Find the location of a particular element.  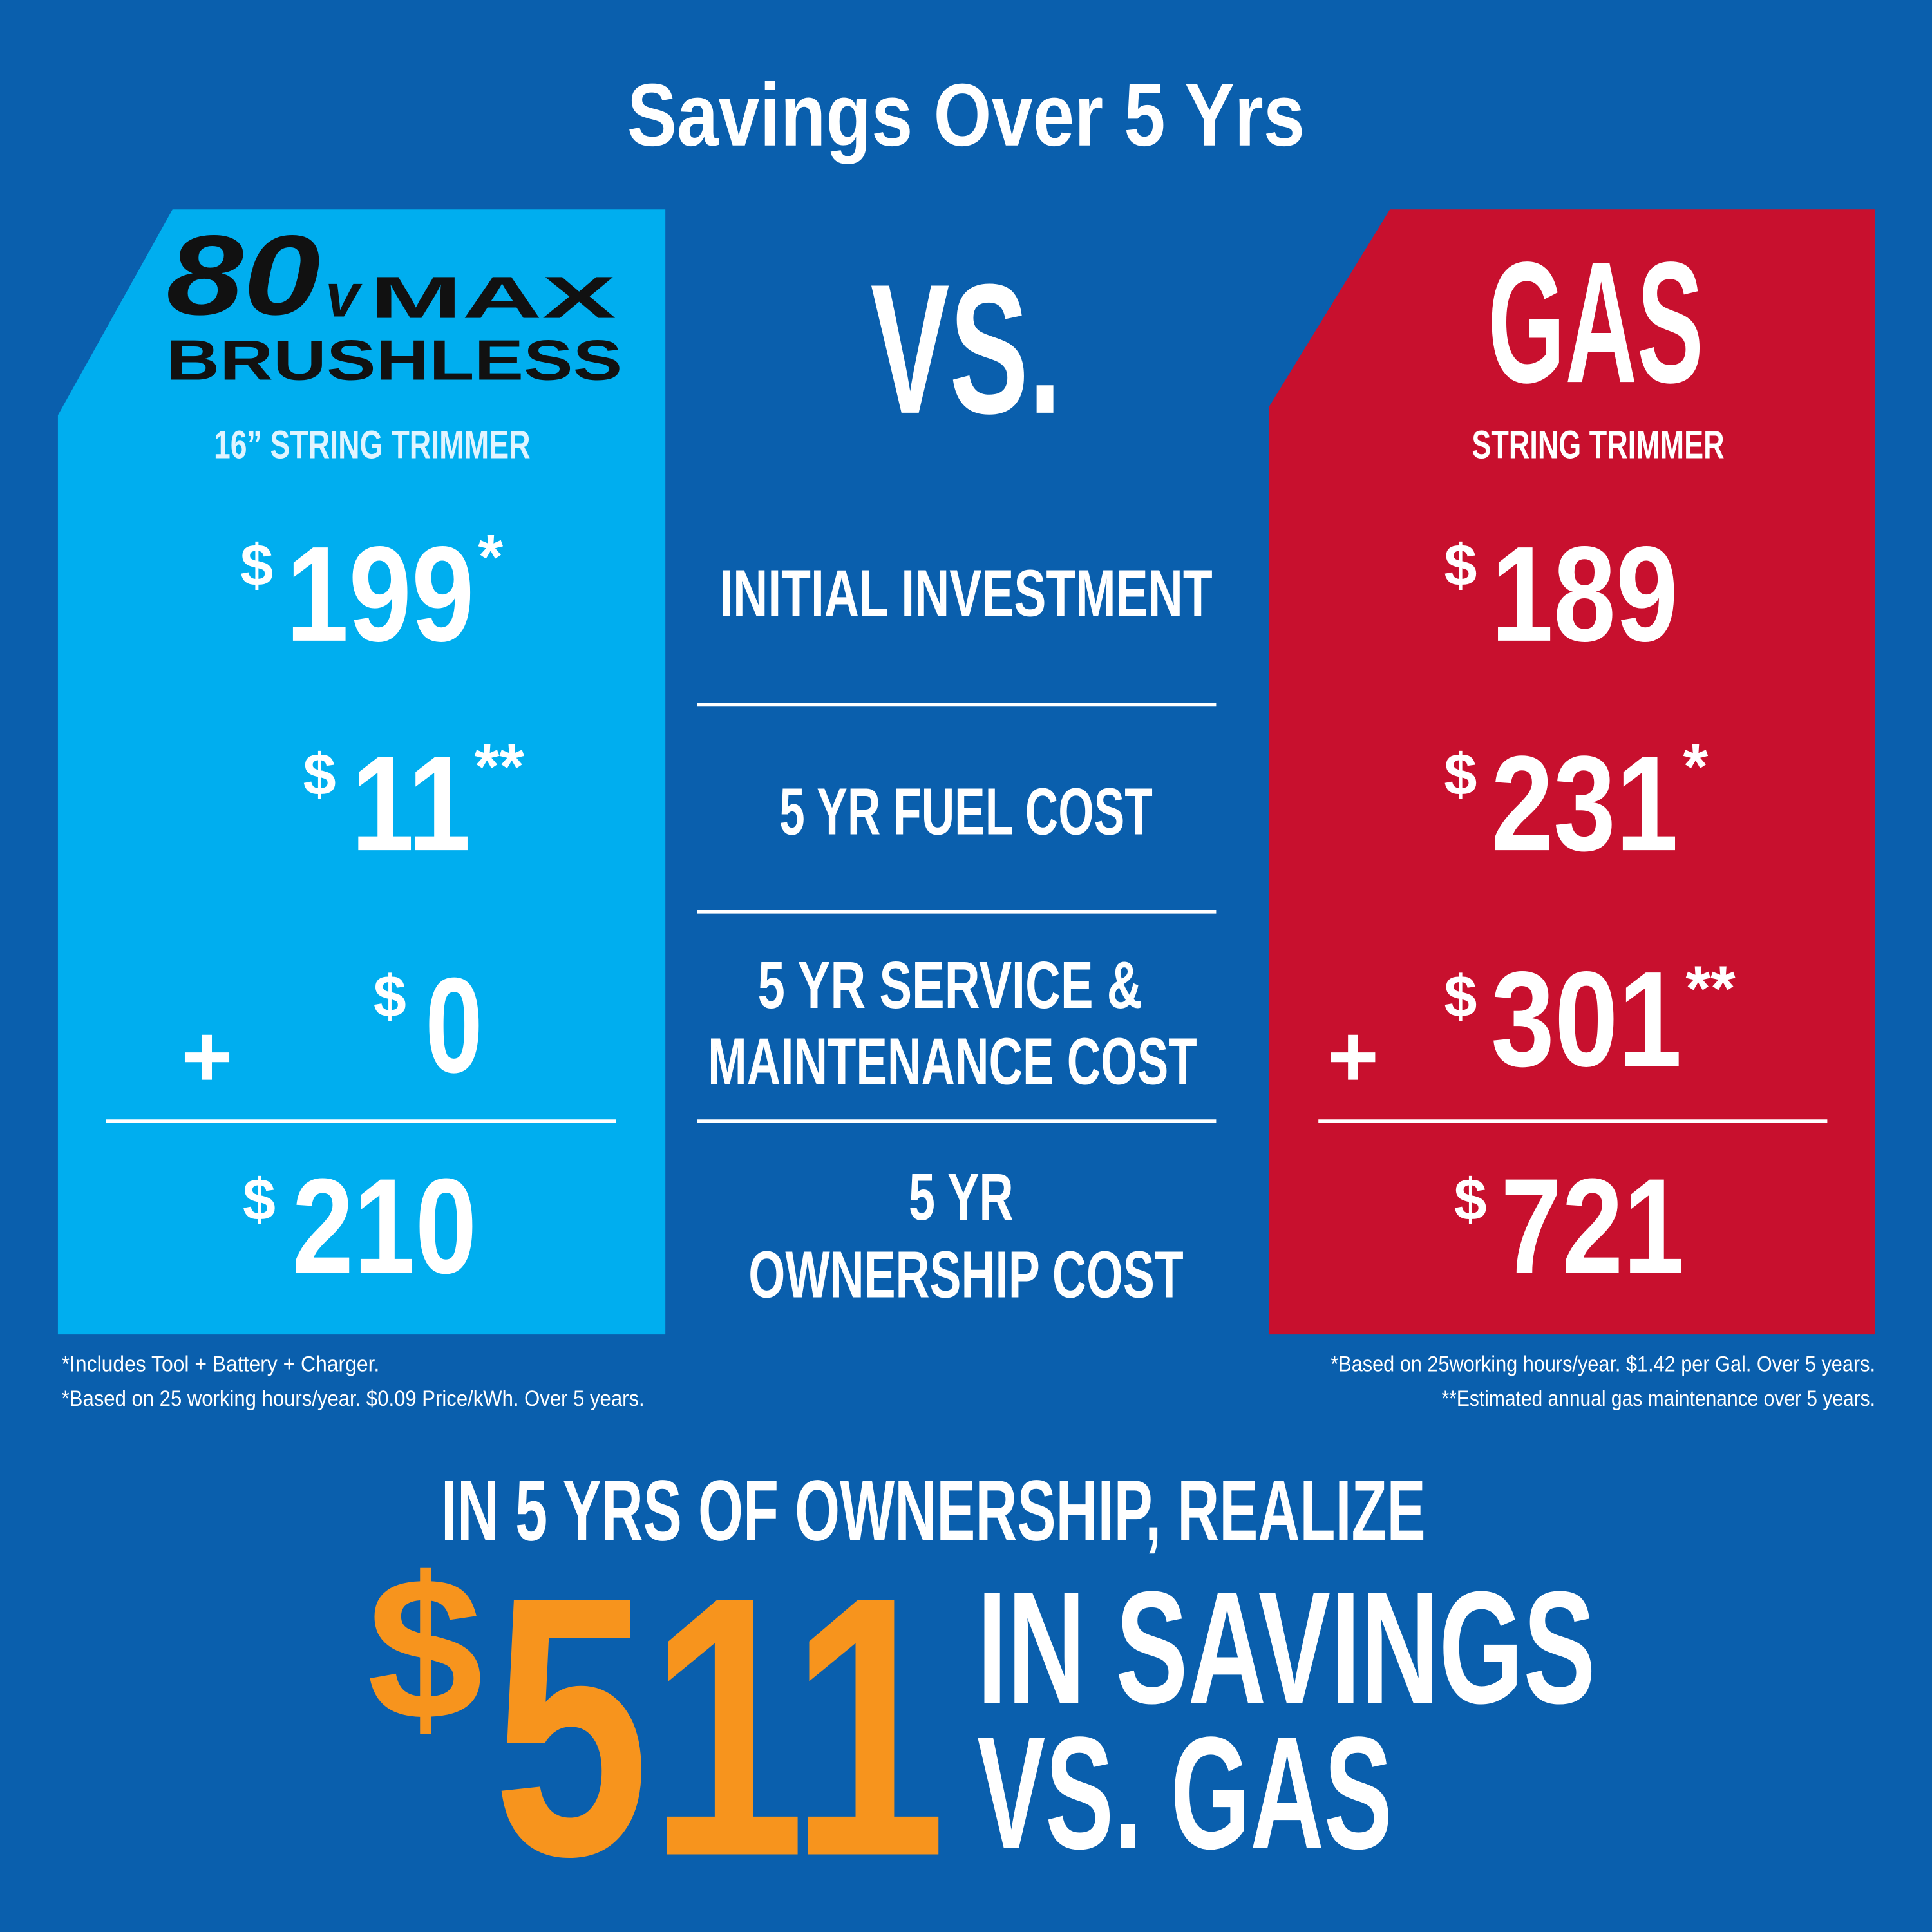

row-label: INITIAL INVESTMENT is located at coordinates (966, 593).